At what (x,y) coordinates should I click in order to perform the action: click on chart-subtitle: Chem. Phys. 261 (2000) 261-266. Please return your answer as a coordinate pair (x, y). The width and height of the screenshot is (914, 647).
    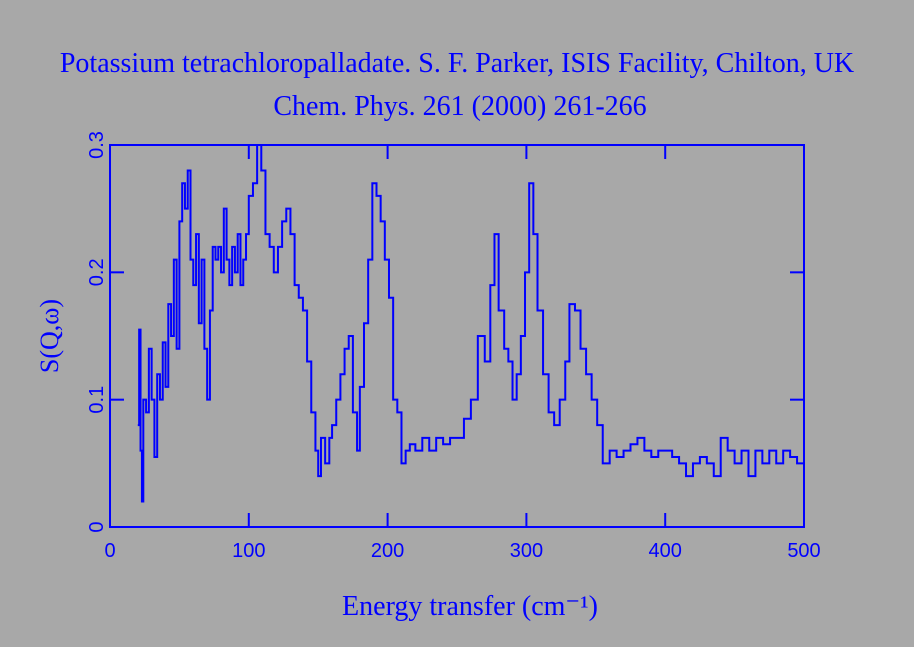
    Looking at the image, I should click on (459, 106).